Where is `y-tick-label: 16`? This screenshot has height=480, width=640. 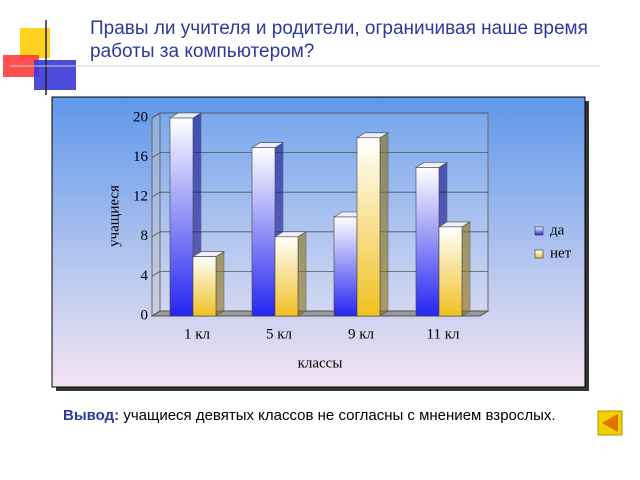 y-tick-label: 16 is located at coordinates (141, 157).